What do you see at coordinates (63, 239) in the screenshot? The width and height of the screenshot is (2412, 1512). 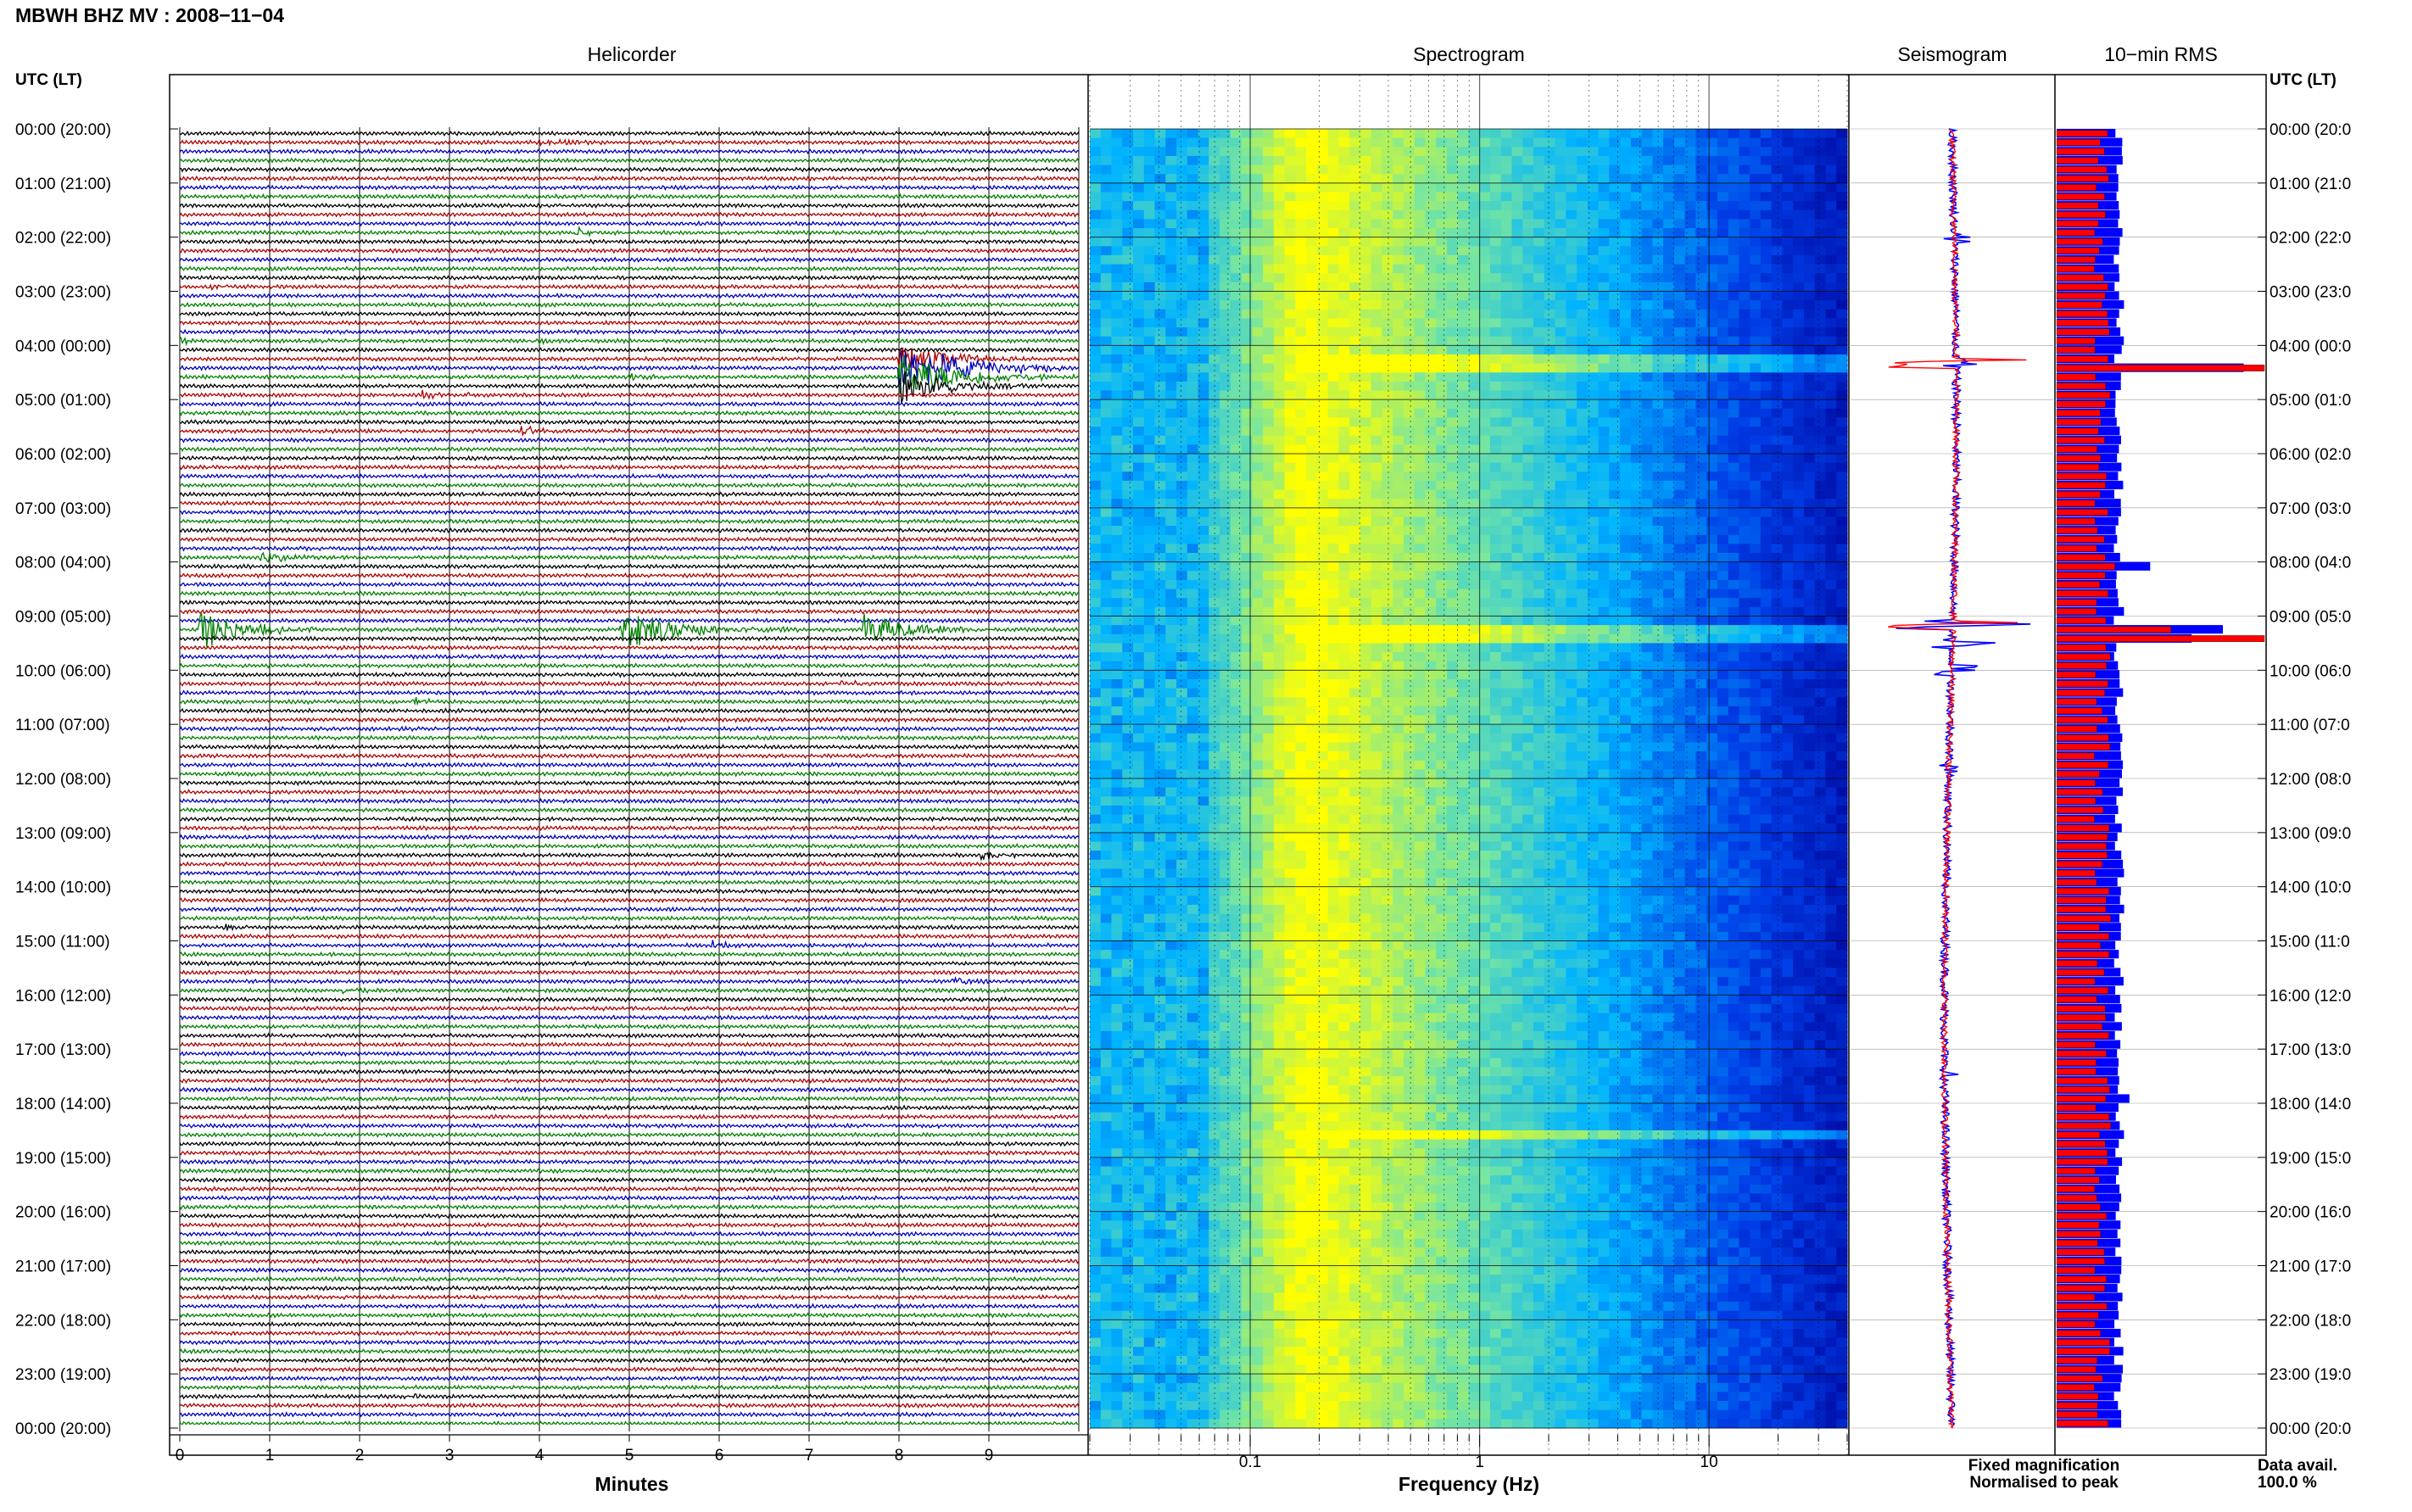 I see `left-time-tick-label: 02:00 (22:00)` at bounding box center [63, 239].